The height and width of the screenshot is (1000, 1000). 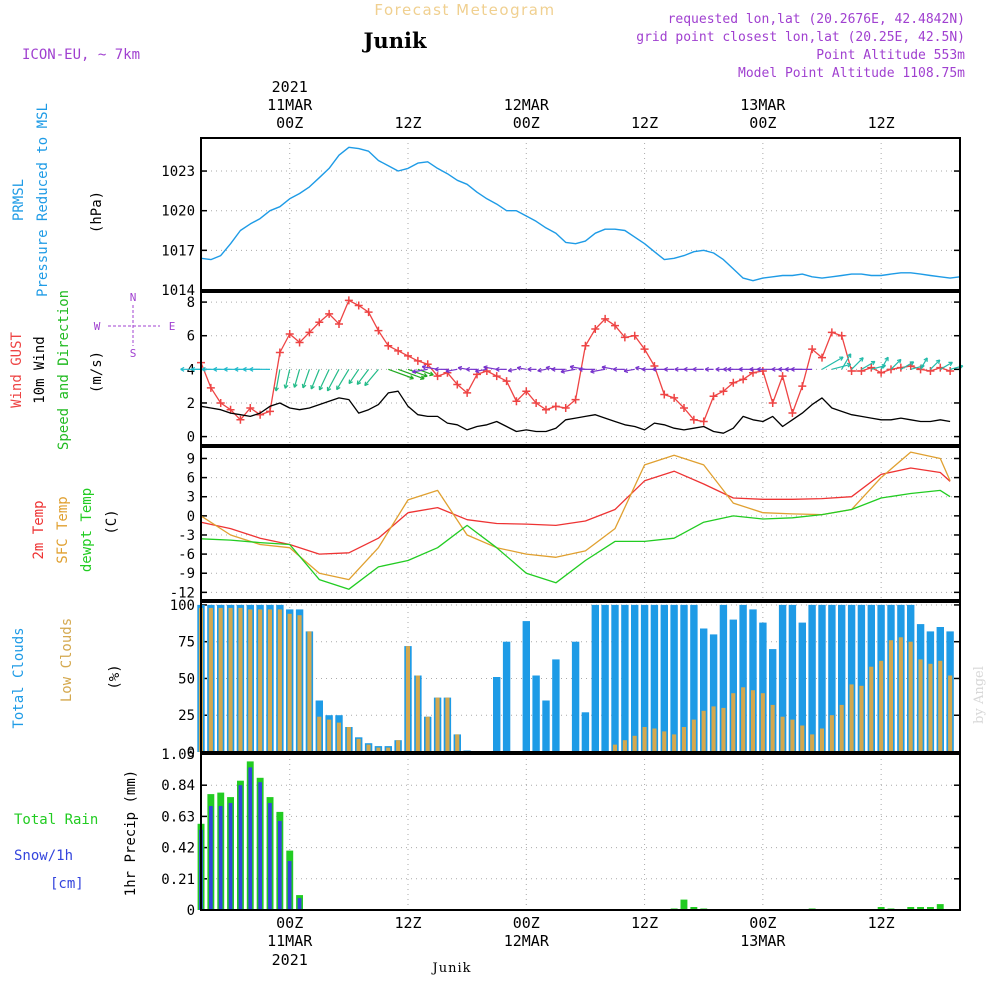 I want to click on compass-s: S, so click(x=133, y=353).